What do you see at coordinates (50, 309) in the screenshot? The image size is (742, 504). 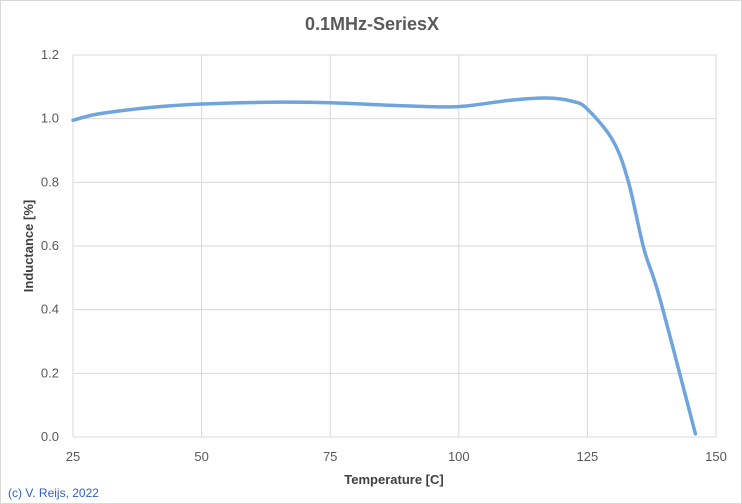 I see `y-tick-label: 0.4` at bounding box center [50, 309].